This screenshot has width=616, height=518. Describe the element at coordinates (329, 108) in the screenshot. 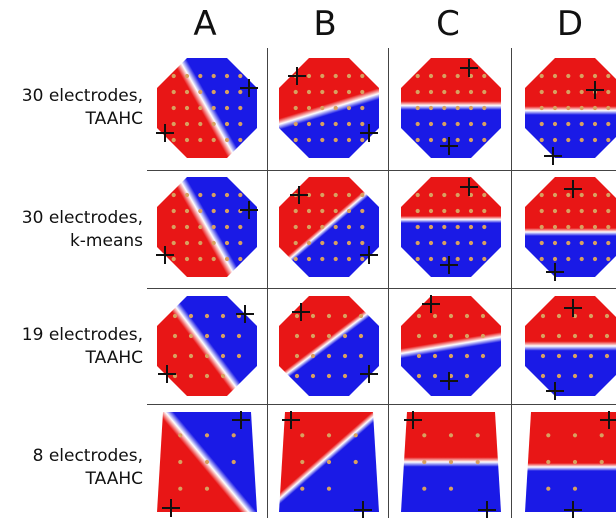

I see `topomap-r1-b` at that location.